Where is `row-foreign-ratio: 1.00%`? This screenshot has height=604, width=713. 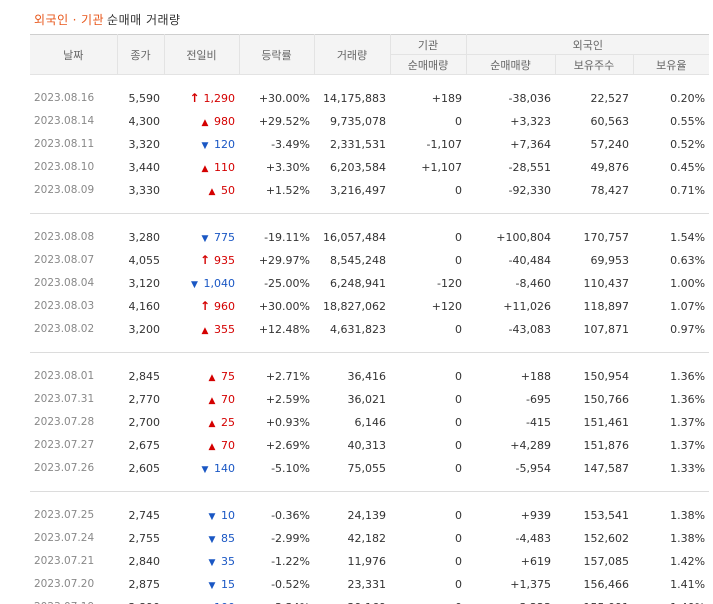
row-foreign-ratio: 1.00% is located at coordinates (688, 283).